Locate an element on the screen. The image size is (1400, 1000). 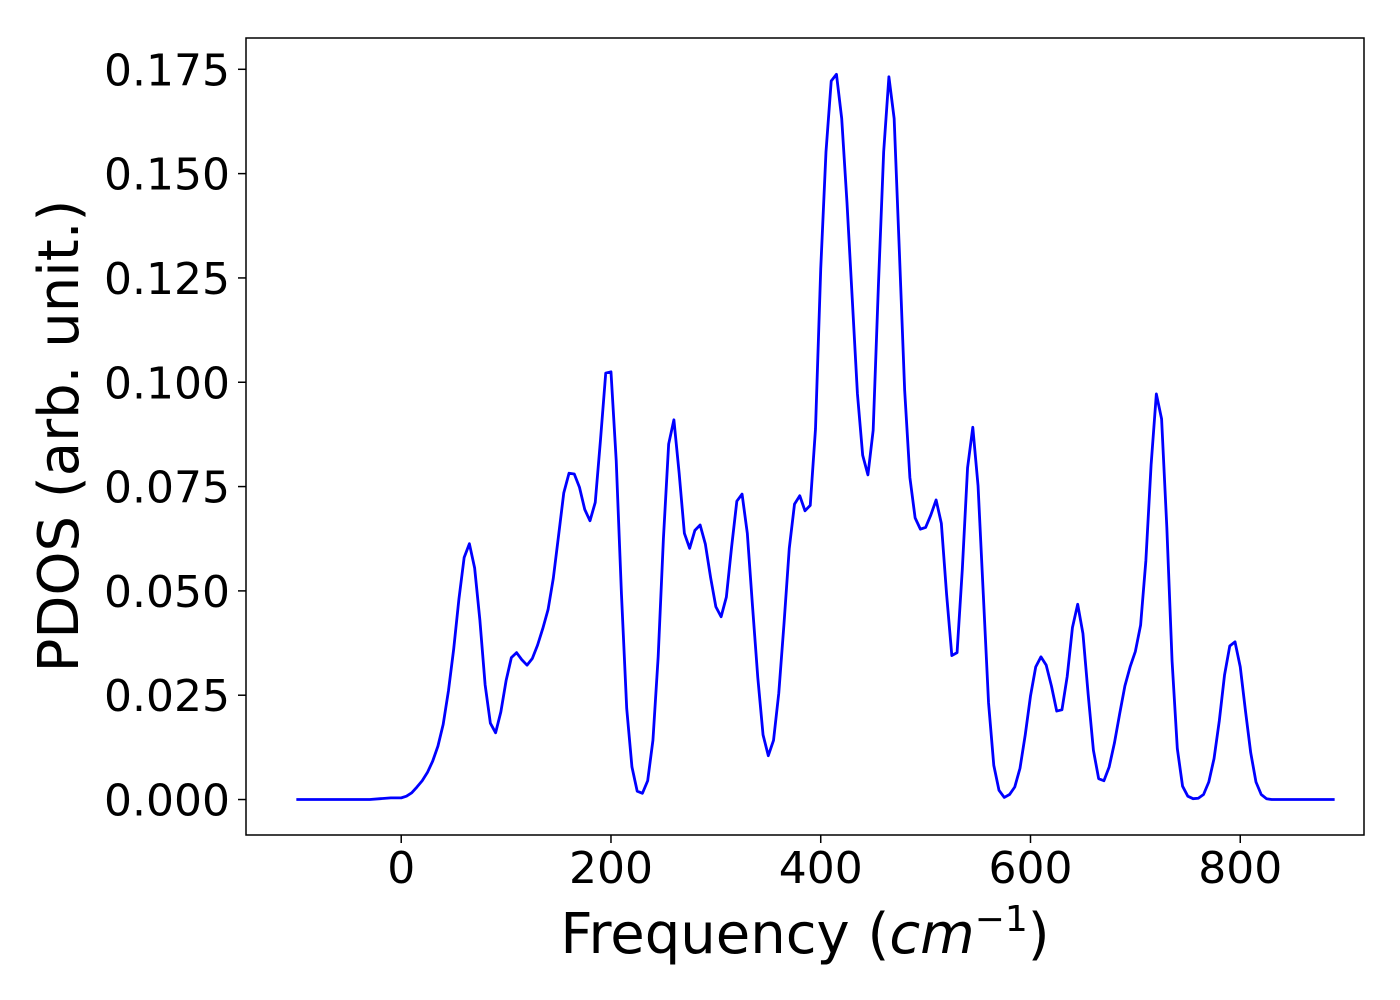
x-axis-ticks: 0 200 400 600 800 is located at coordinates (834, 864).